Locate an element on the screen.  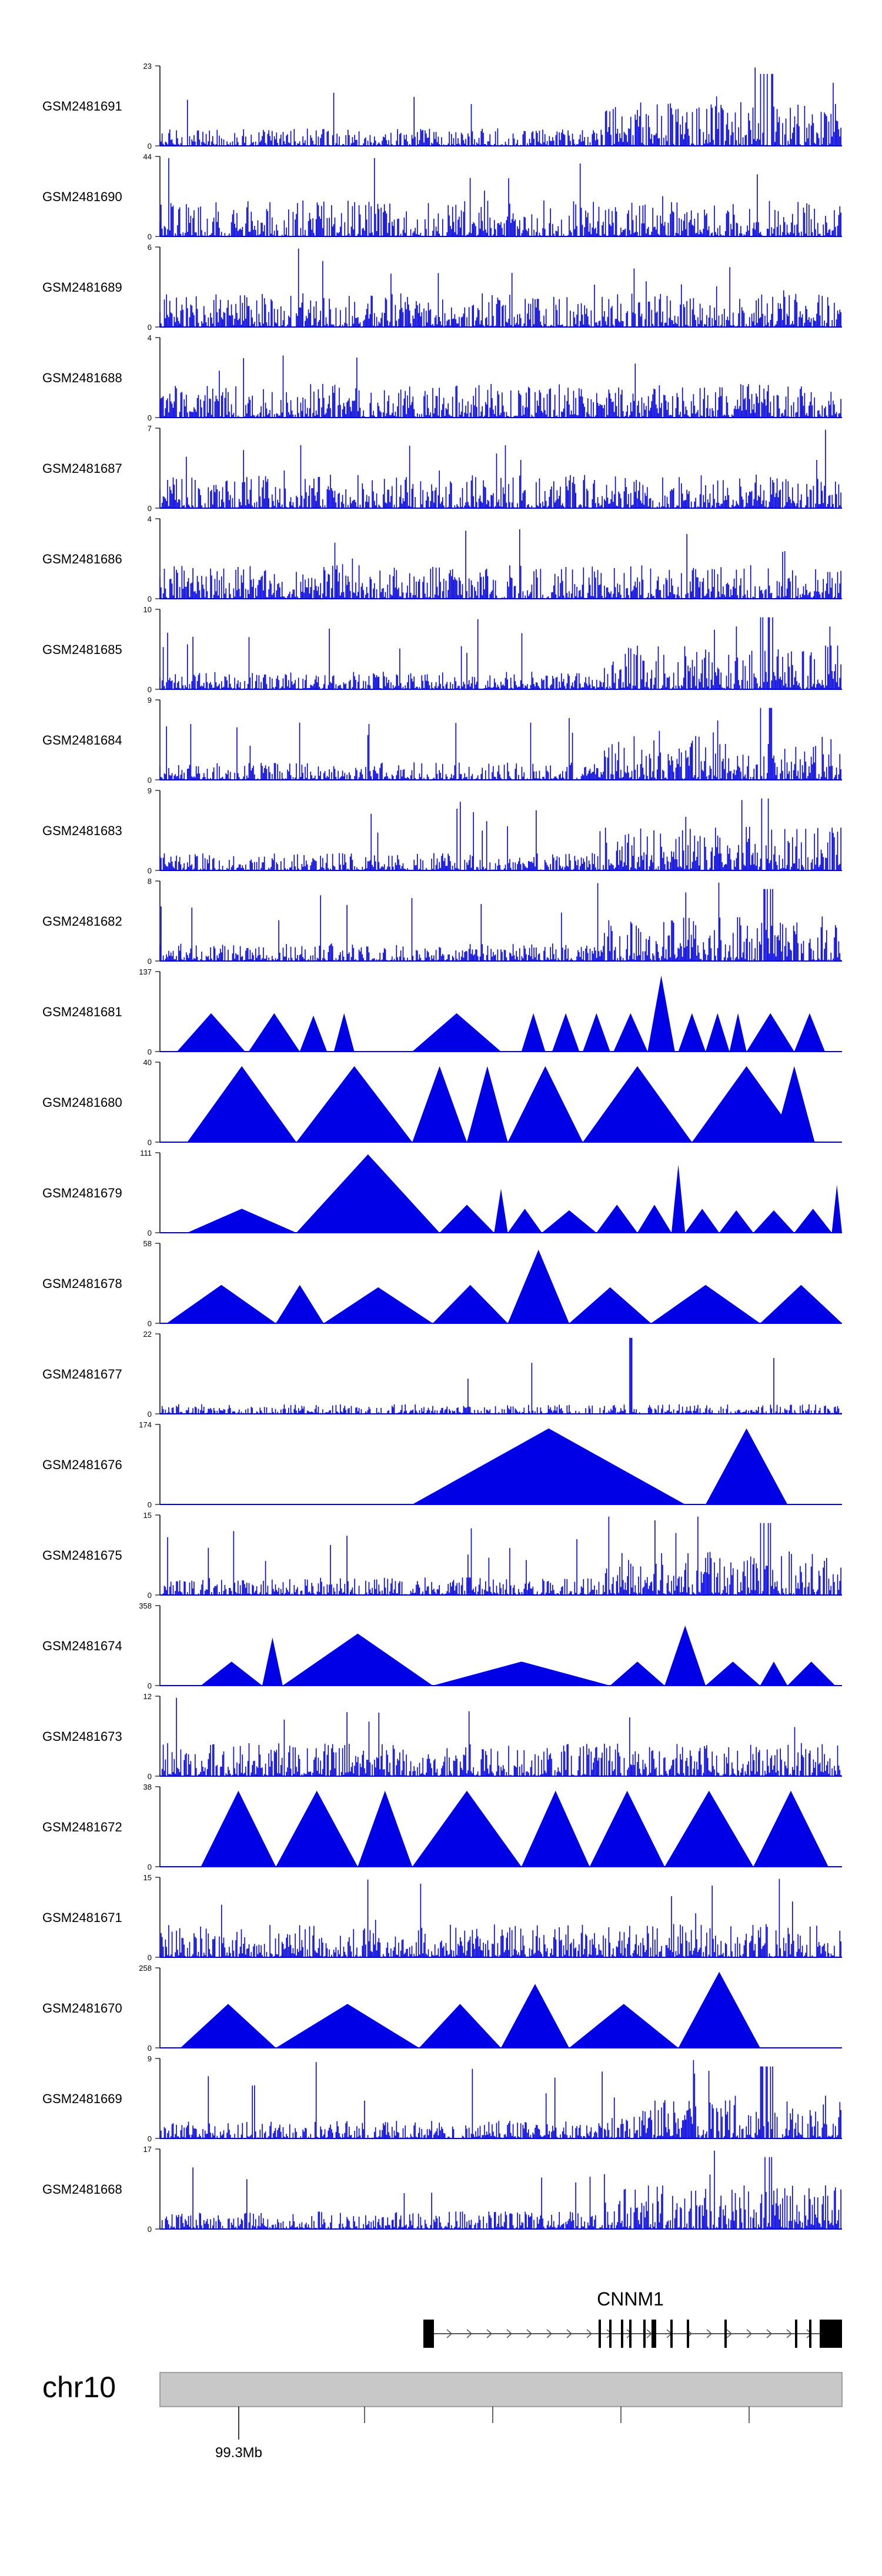
track-label: GSM2481684 is located at coordinates (82, 740).